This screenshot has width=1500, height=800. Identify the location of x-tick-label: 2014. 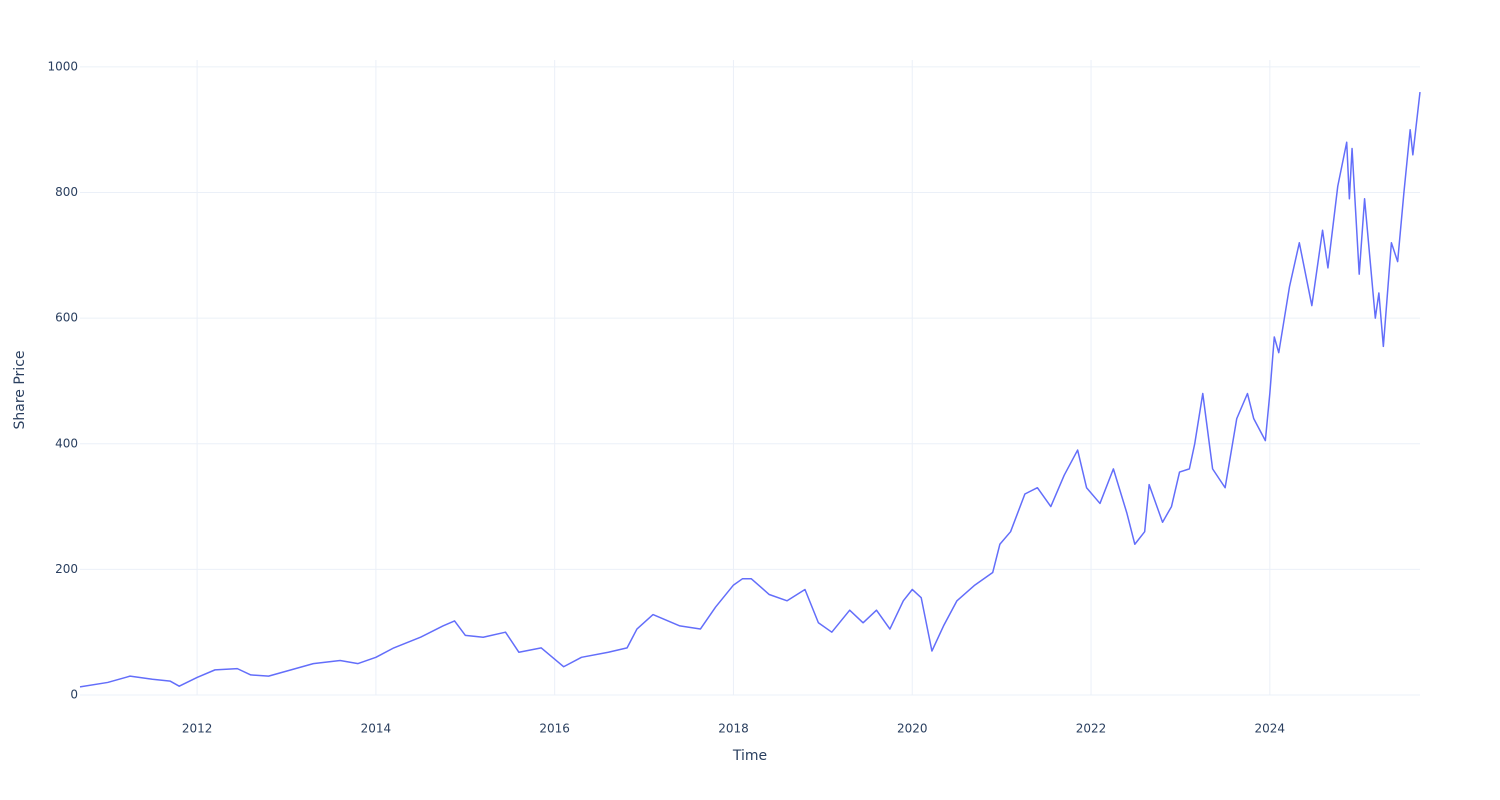
(376, 729).